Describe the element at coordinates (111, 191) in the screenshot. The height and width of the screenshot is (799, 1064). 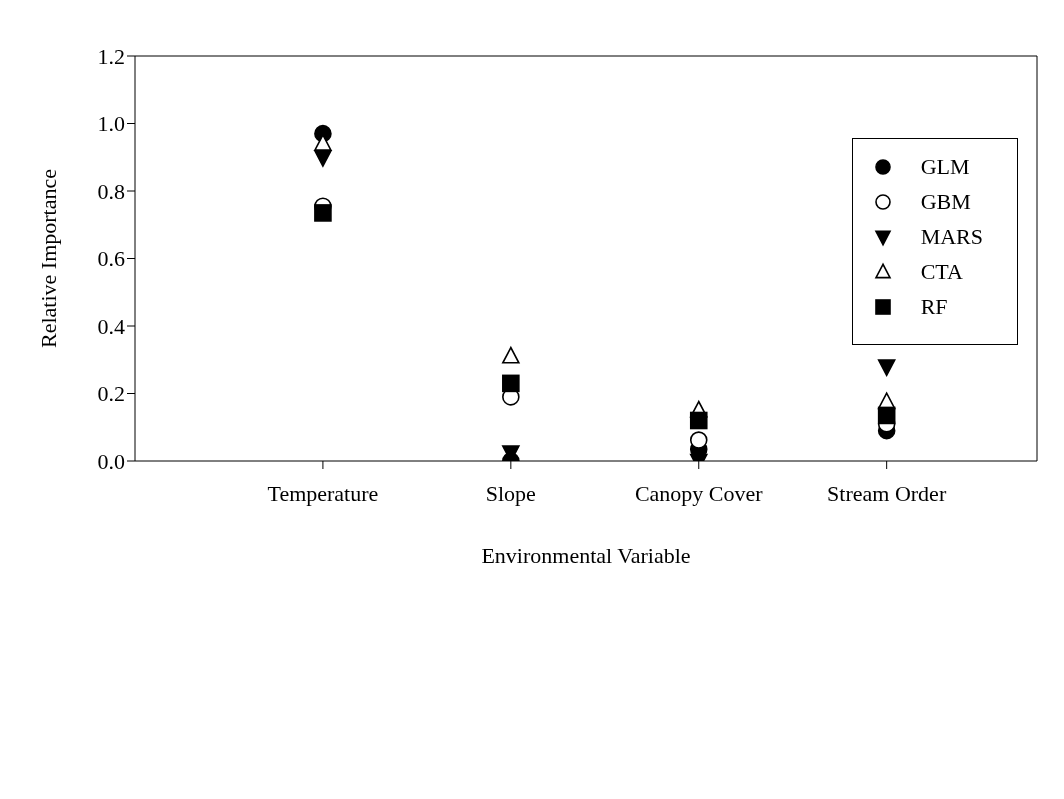
I see `y-tick-label: 0.8` at that location.